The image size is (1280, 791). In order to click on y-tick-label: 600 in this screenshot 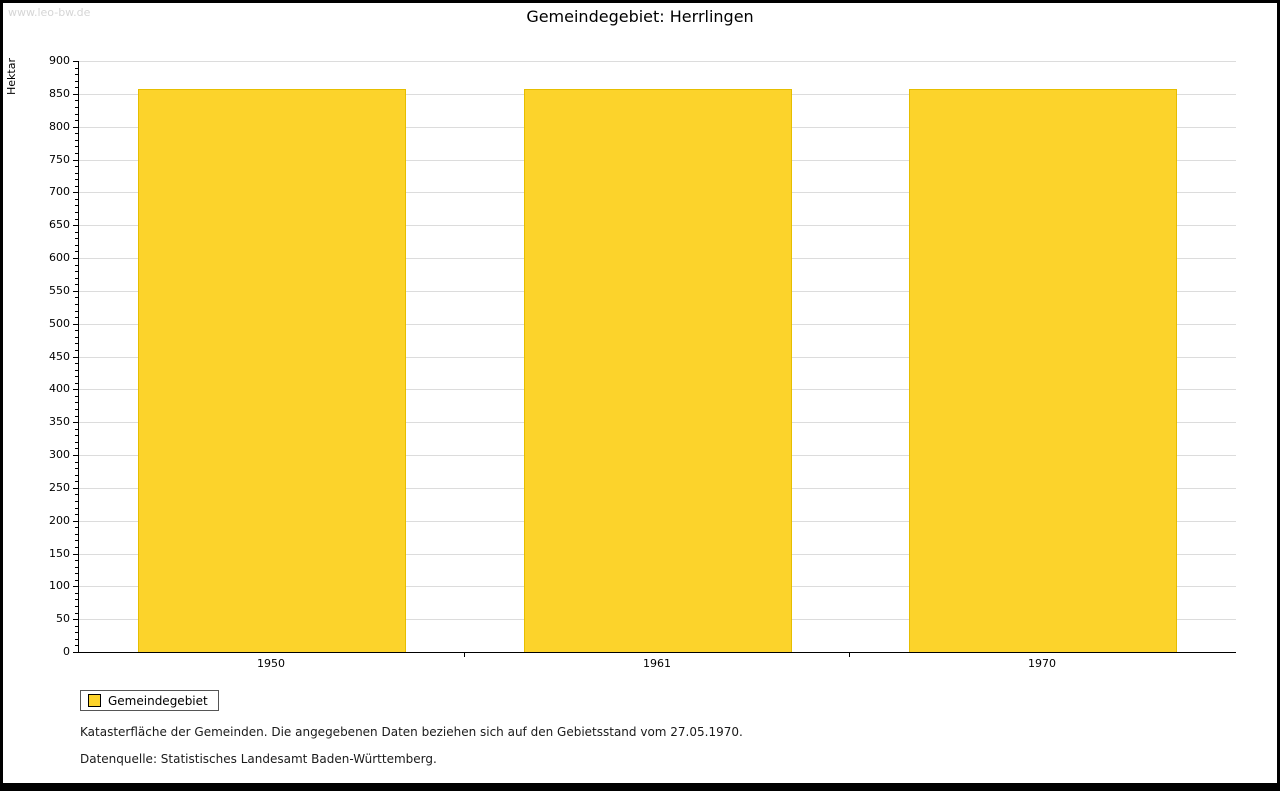, I will do `click(59, 257)`.